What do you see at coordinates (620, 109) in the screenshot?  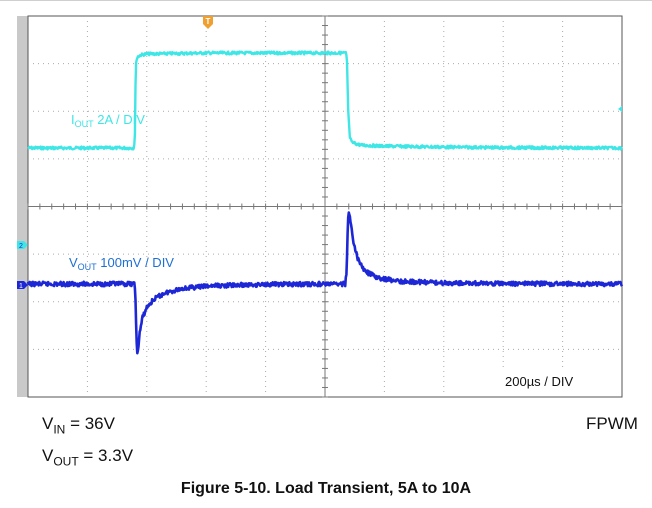 I see `ch-offscreen-marker` at bounding box center [620, 109].